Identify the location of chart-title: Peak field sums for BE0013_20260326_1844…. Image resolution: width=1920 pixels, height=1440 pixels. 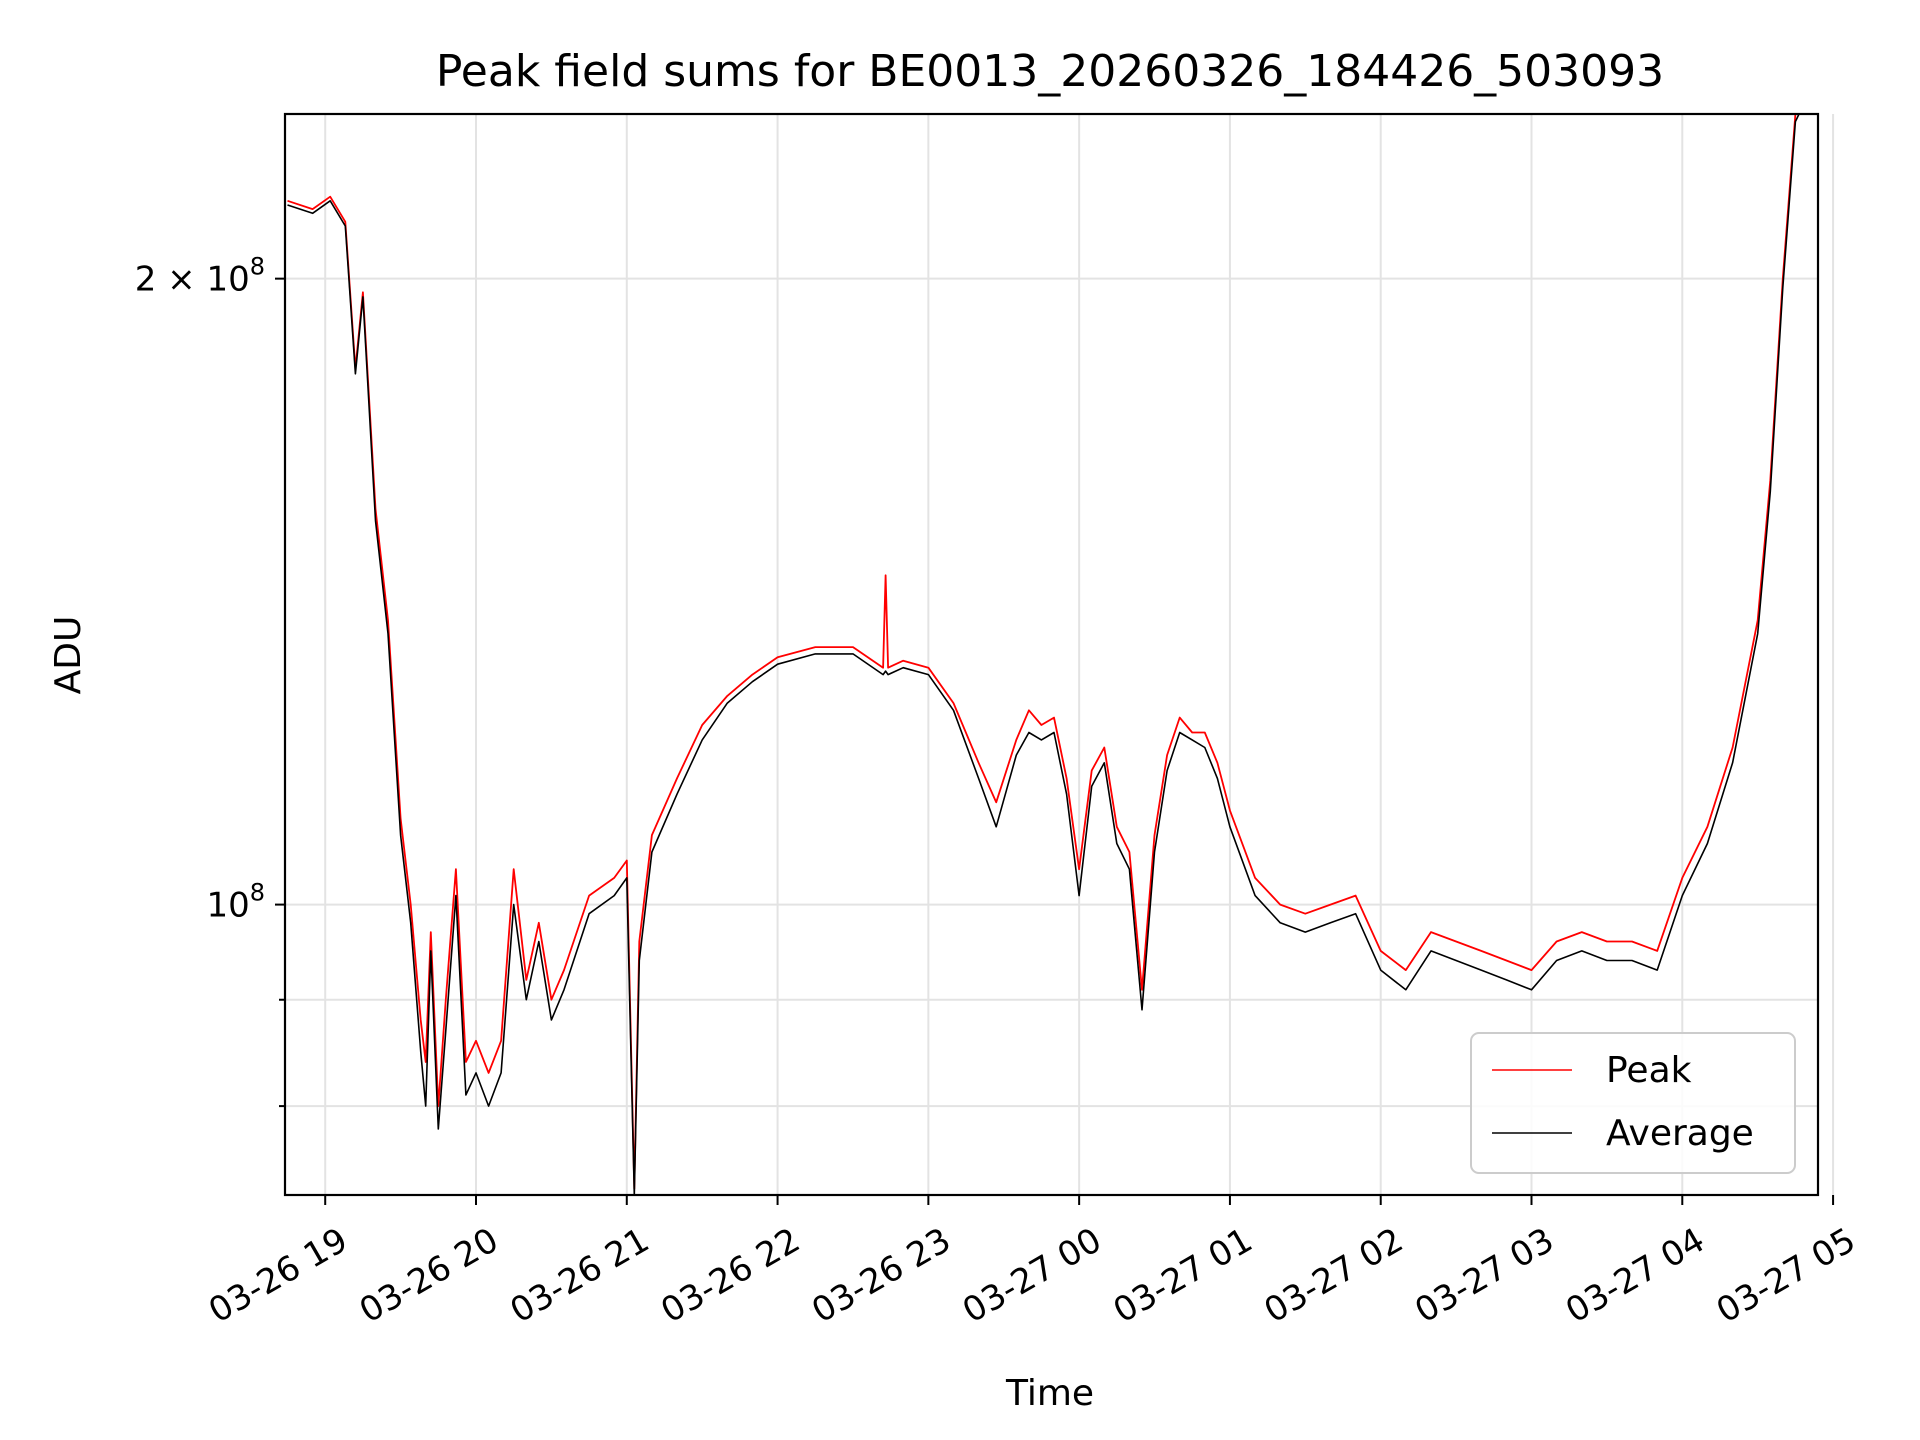
(1050, 71).